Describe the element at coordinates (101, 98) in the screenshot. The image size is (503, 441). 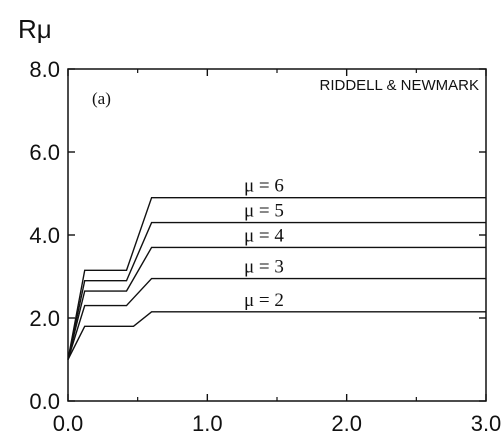
I see `panel-label: (a)` at that location.